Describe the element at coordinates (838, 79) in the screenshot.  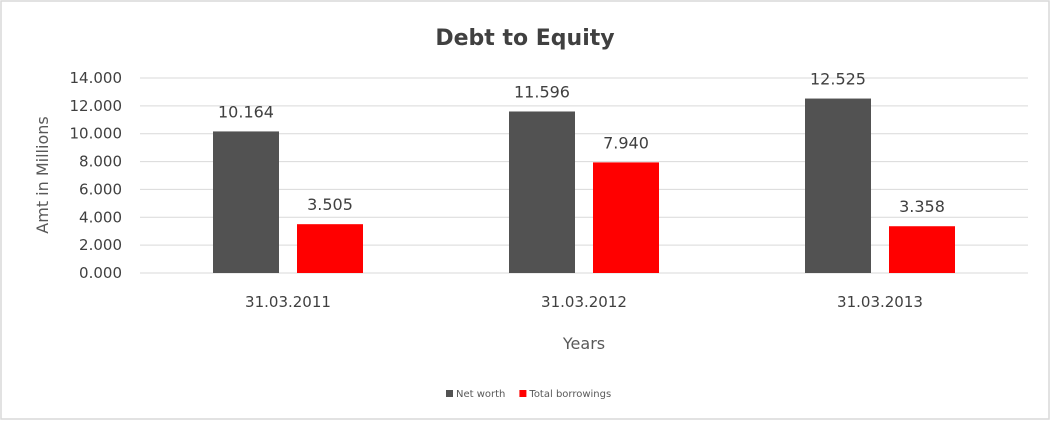
I see `data-label: 12.525` at that location.